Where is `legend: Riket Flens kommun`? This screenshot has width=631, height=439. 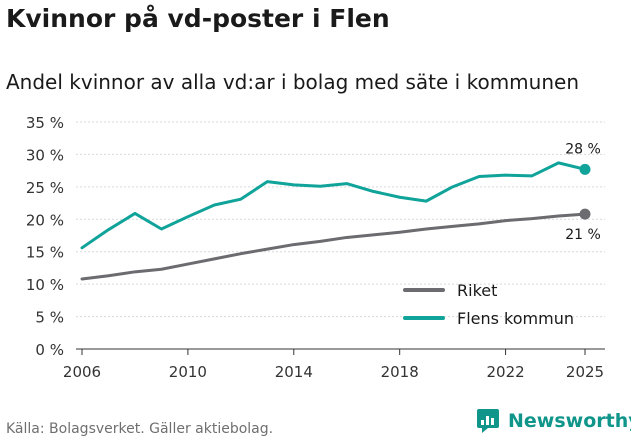 legend: Riket Flens kommun is located at coordinates (488, 304).